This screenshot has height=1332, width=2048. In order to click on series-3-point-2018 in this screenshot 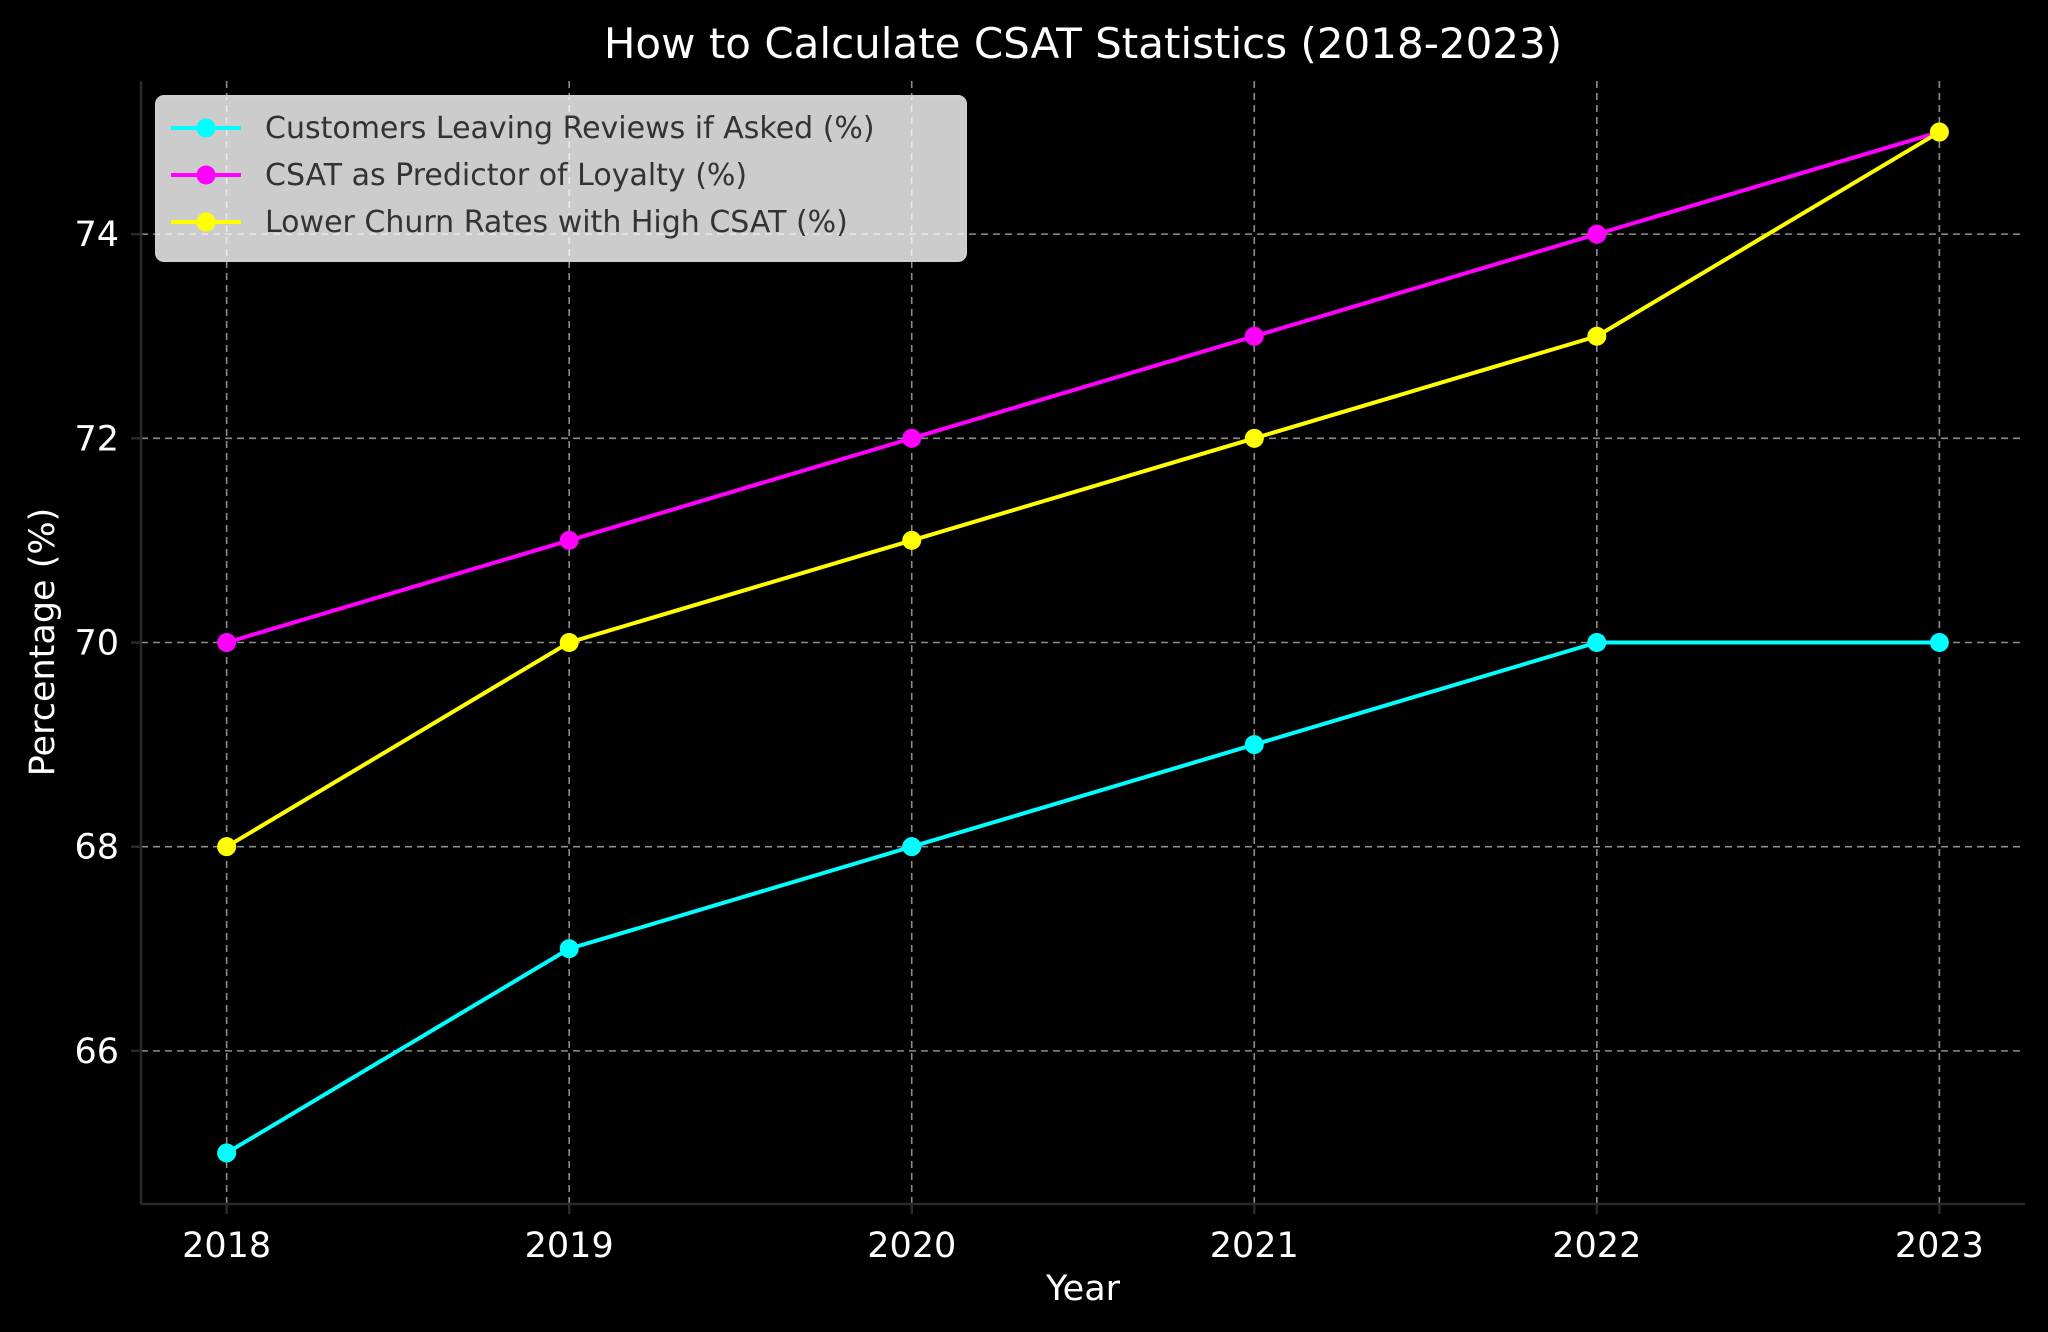, I will do `click(227, 847)`.